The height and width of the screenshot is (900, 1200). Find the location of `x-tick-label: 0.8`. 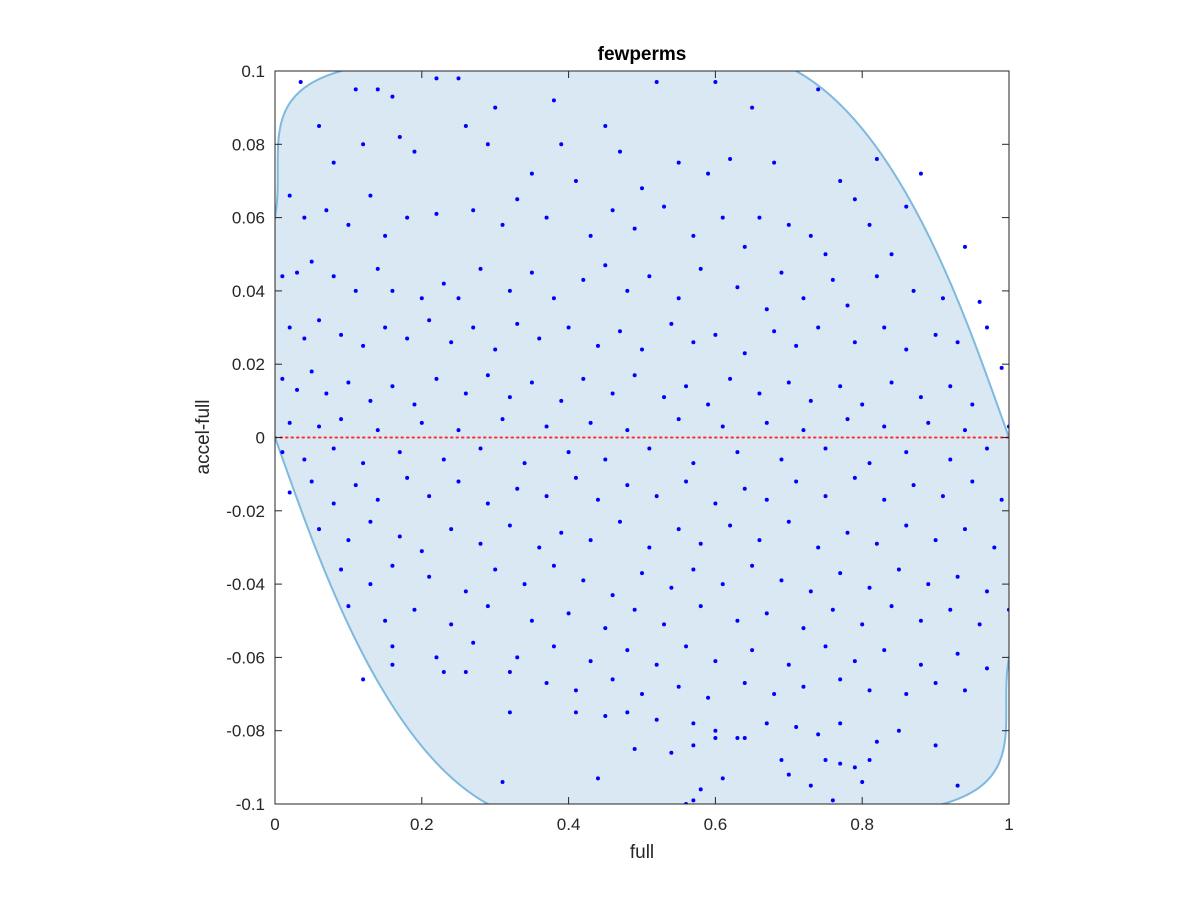

x-tick-label: 0.8 is located at coordinates (862, 824).